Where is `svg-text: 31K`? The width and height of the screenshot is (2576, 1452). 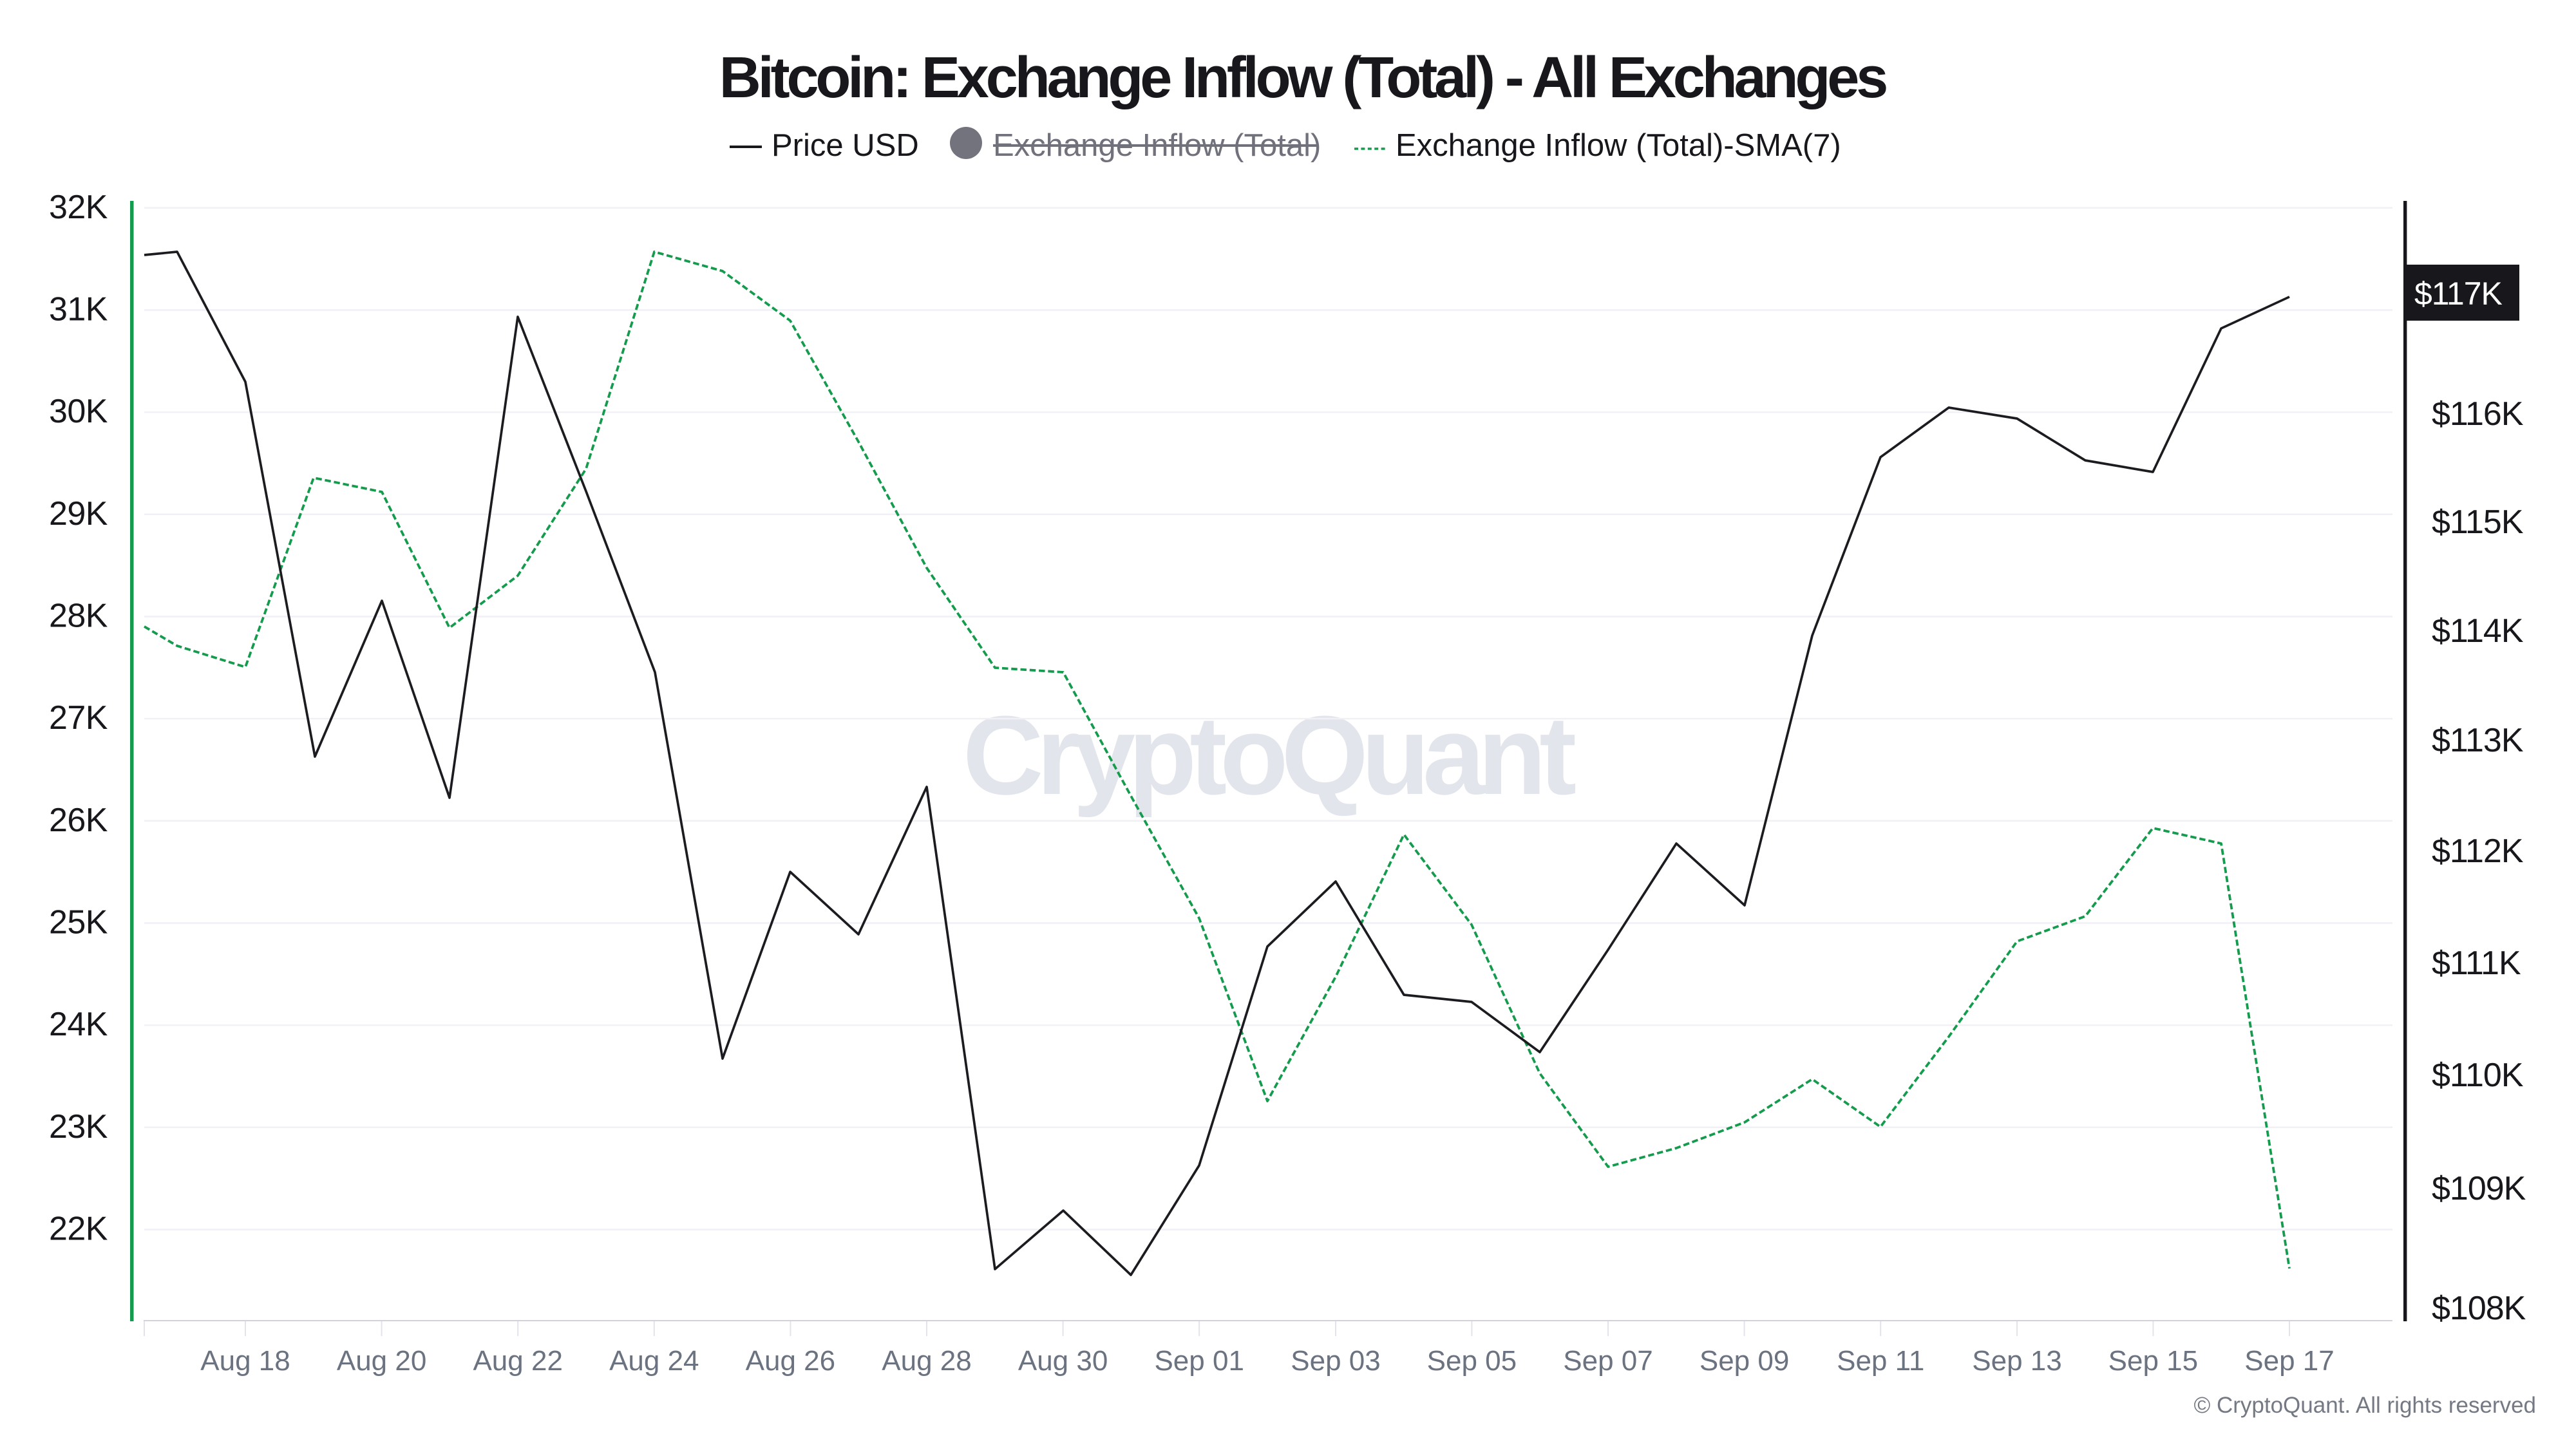
svg-text: 31K is located at coordinates (78, 309).